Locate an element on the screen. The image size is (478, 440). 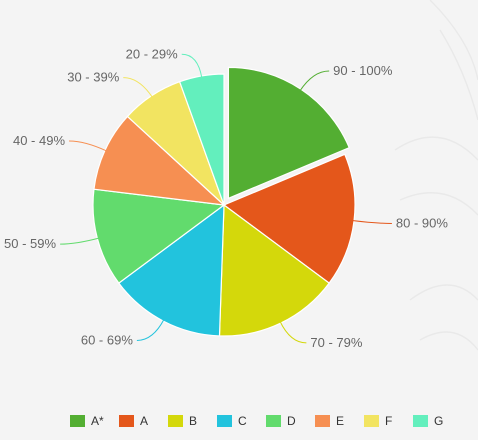
slice-label-40-49: 40 - 49% is located at coordinates (39, 140).